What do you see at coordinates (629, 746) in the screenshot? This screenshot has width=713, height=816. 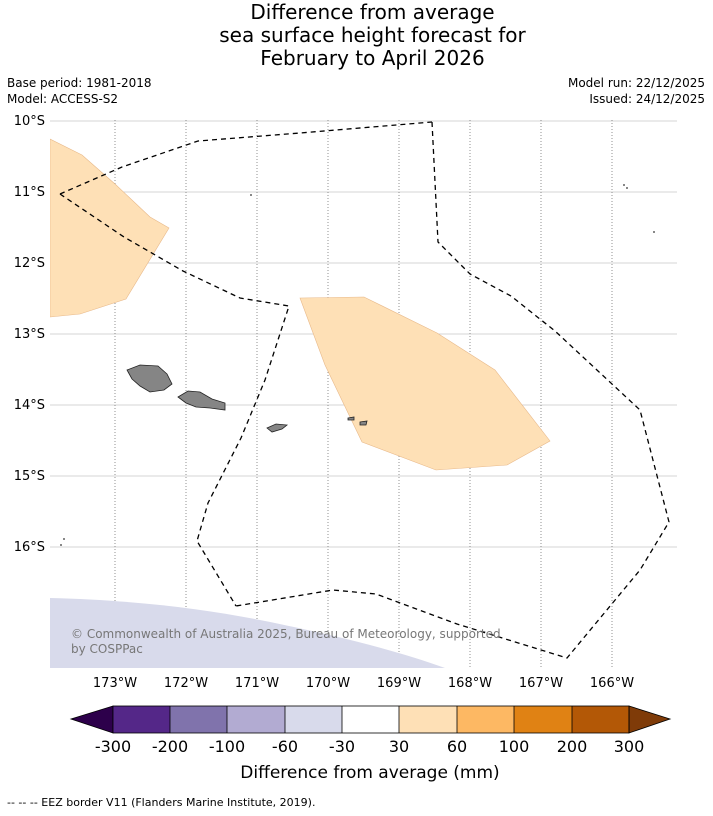 I see `colorbar-tick-label: 300` at bounding box center [629, 746].